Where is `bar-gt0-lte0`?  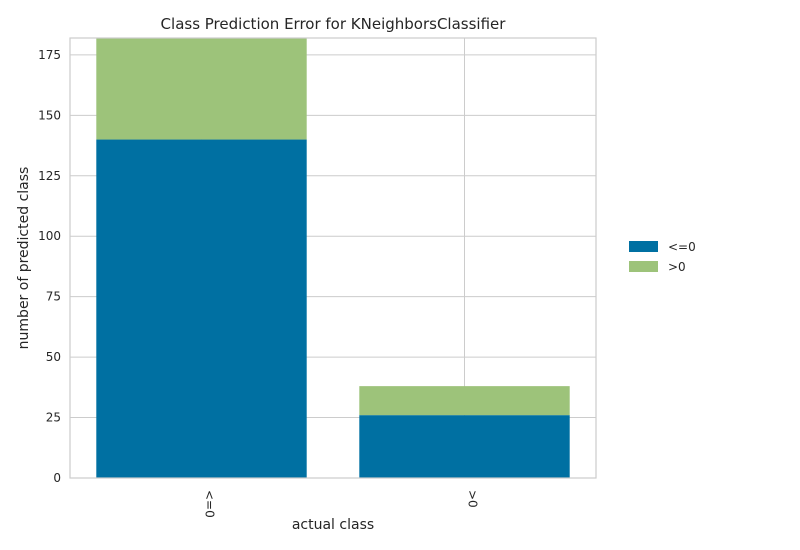 bar-gt0-lte0 is located at coordinates (201, 89).